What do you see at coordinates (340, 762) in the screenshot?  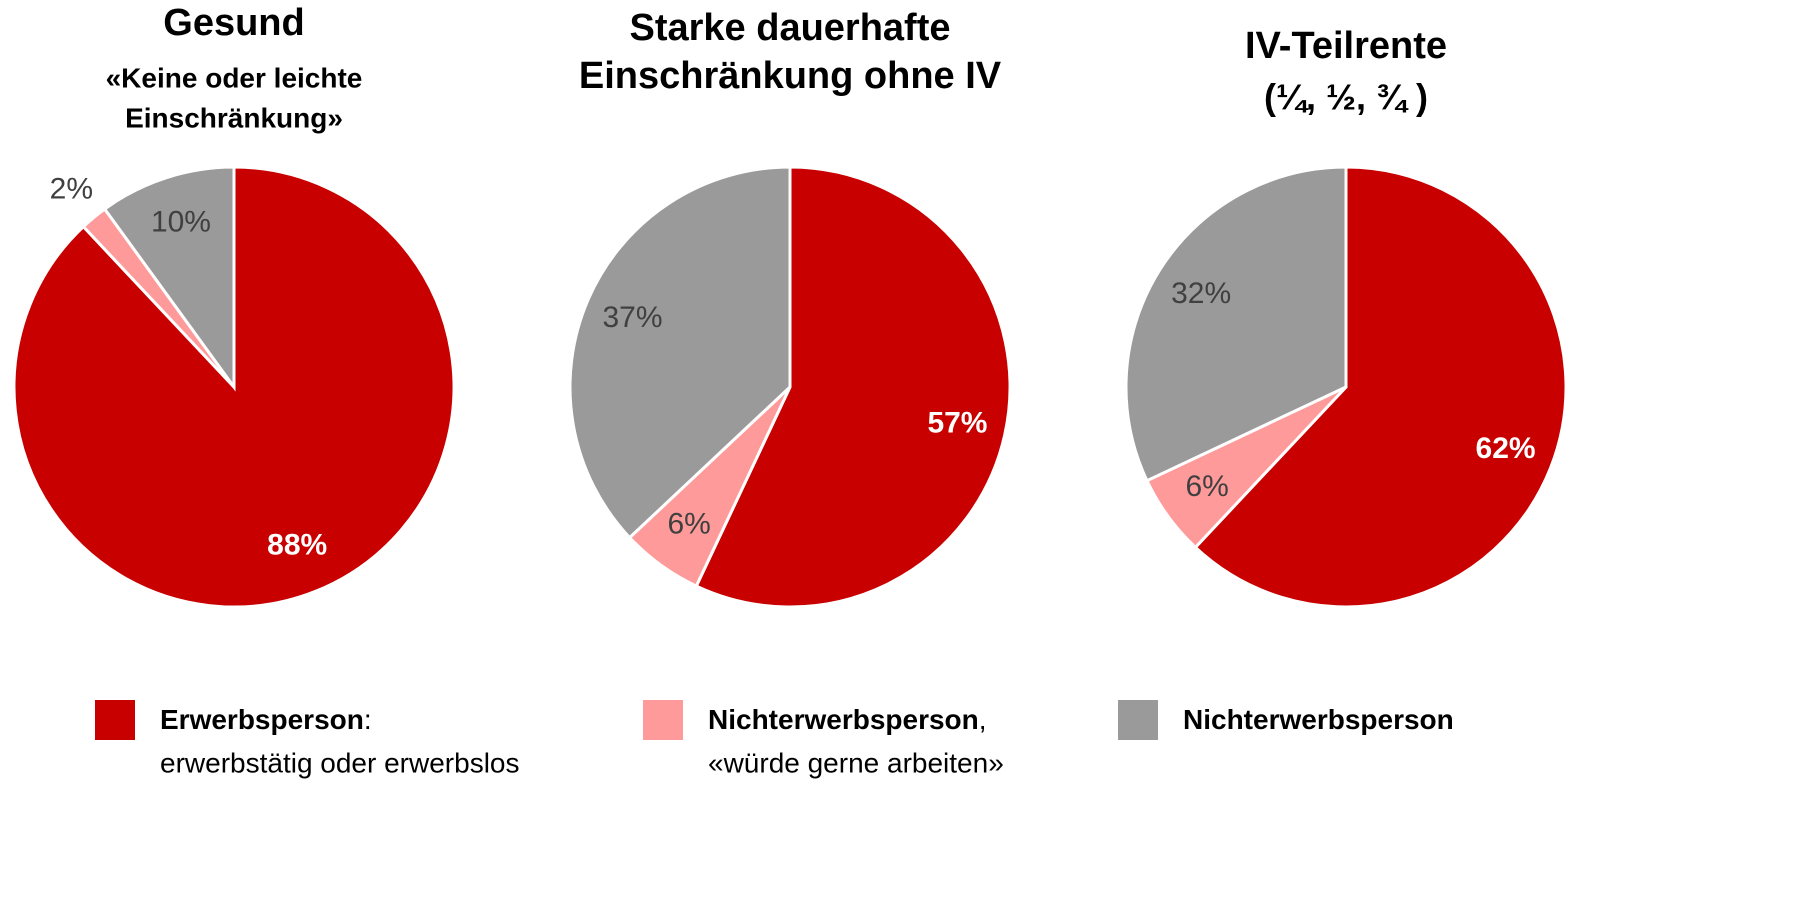 I see `legend-detail: erwerbstätig oder erwerbslos` at bounding box center [340, 762].